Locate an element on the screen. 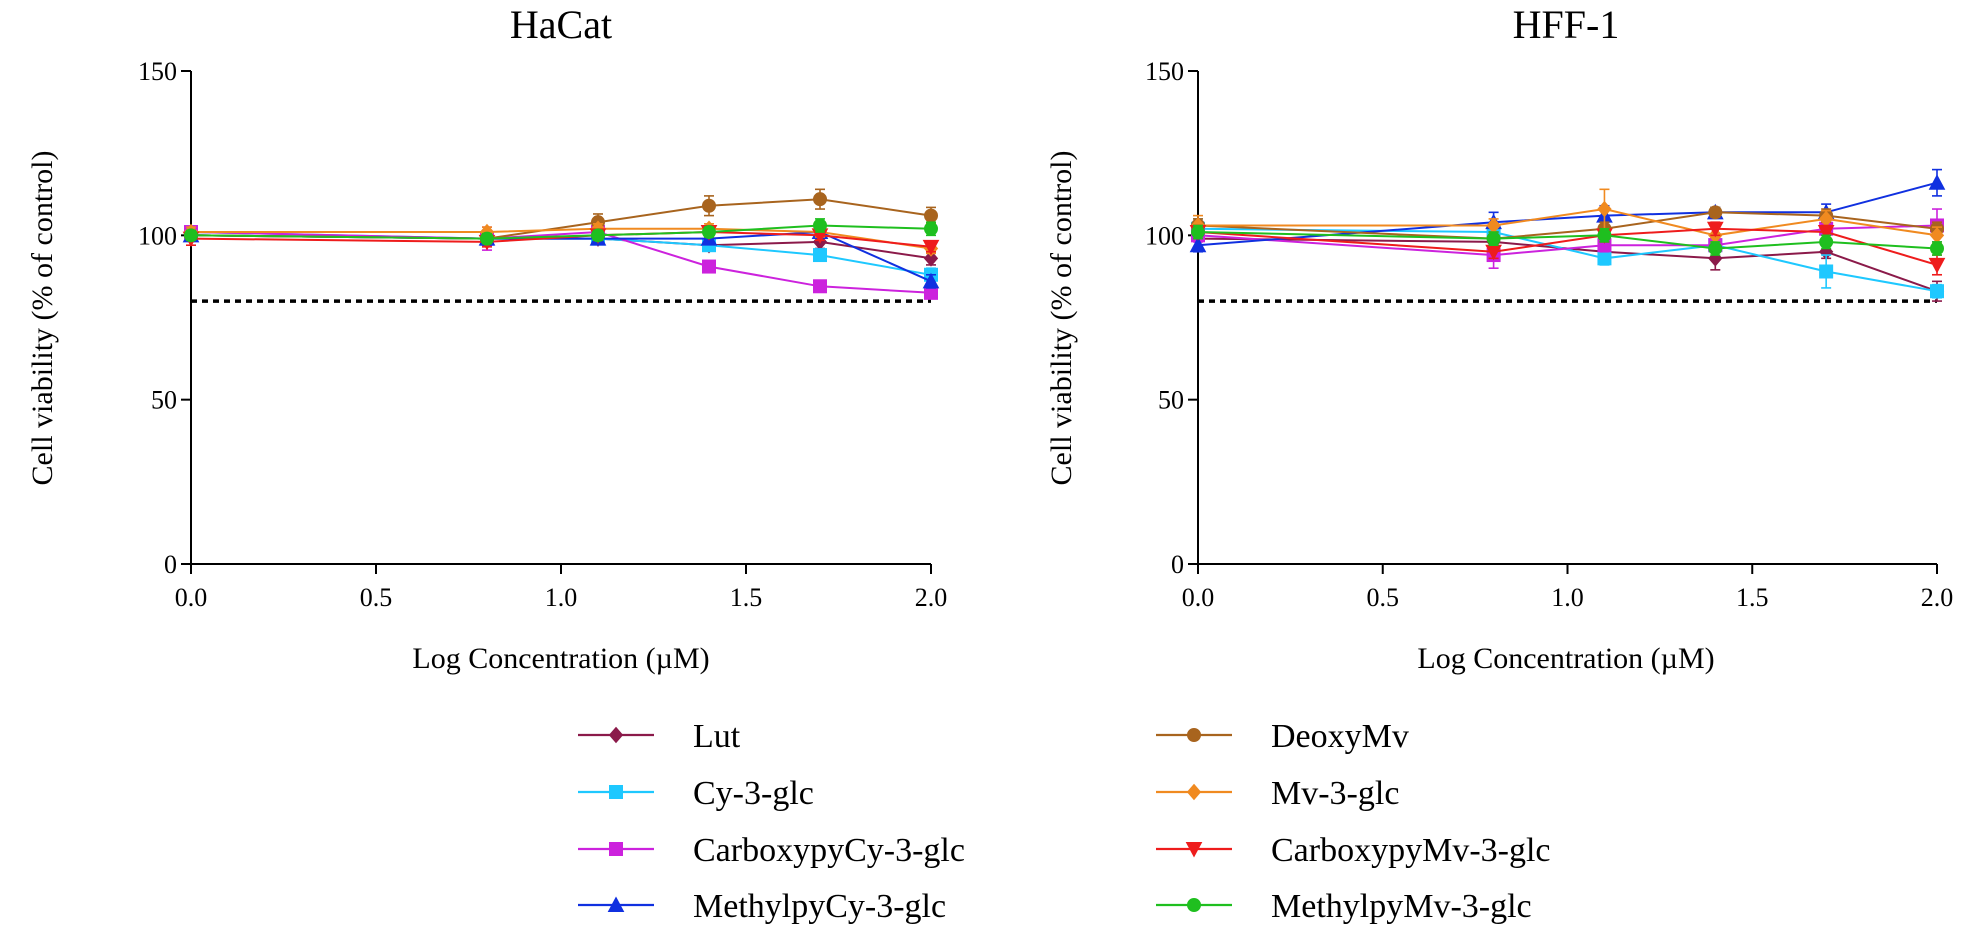 Image resolution: width=1976 pixels, height=947 pixels. legend-label: CarboxypyCy-3-glc is located at coordinates (829, 850).